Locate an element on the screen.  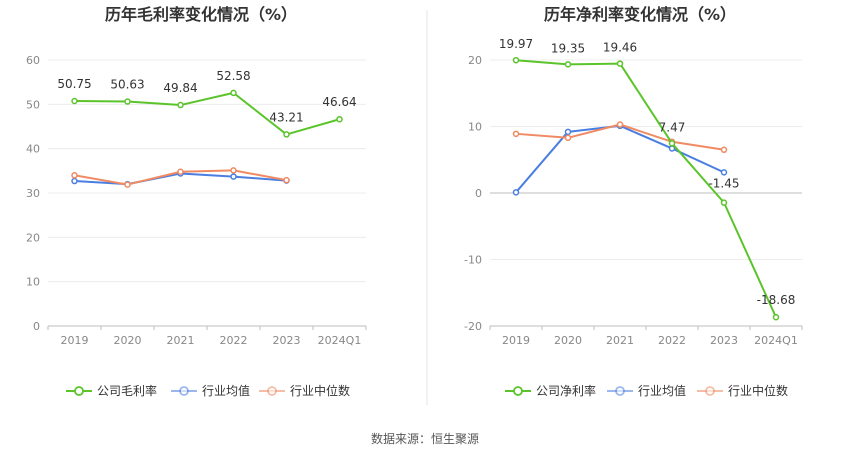
data-label: 19.35 is located at coordinates (568, 48).